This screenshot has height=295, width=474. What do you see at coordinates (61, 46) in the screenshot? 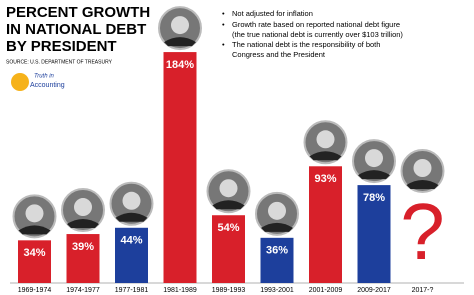
I see `chart-title: BY PRESIDENT` at bounding box center [61, 46].